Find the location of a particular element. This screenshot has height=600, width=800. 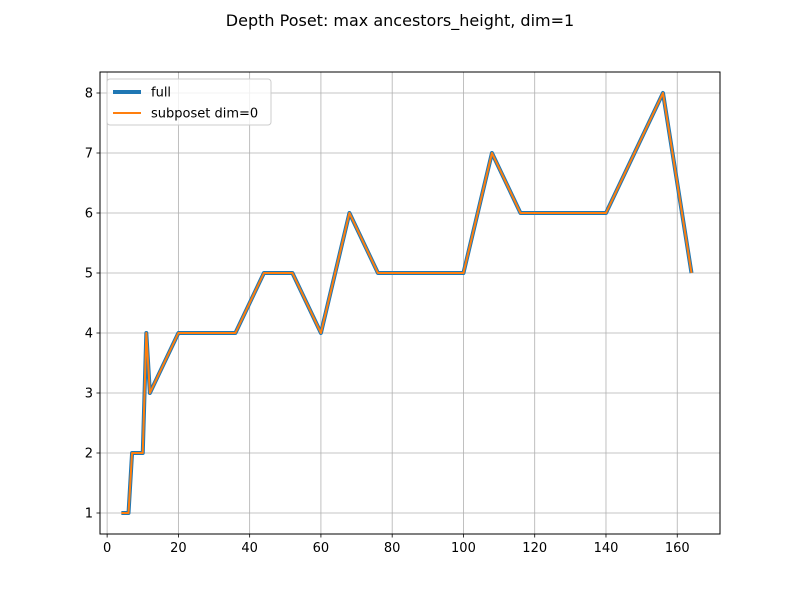

legend-label: subposet dim=0 is located at coordinates (204, 114).